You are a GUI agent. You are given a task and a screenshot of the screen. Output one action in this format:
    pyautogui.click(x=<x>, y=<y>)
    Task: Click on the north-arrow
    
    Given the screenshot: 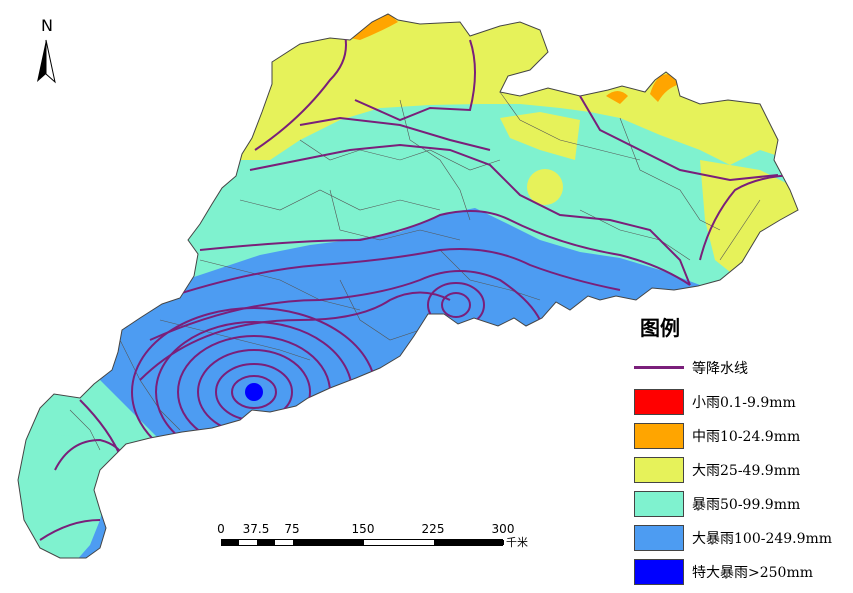 What is the action you would take?
    pyautogui.click(x=46, y=61)
    